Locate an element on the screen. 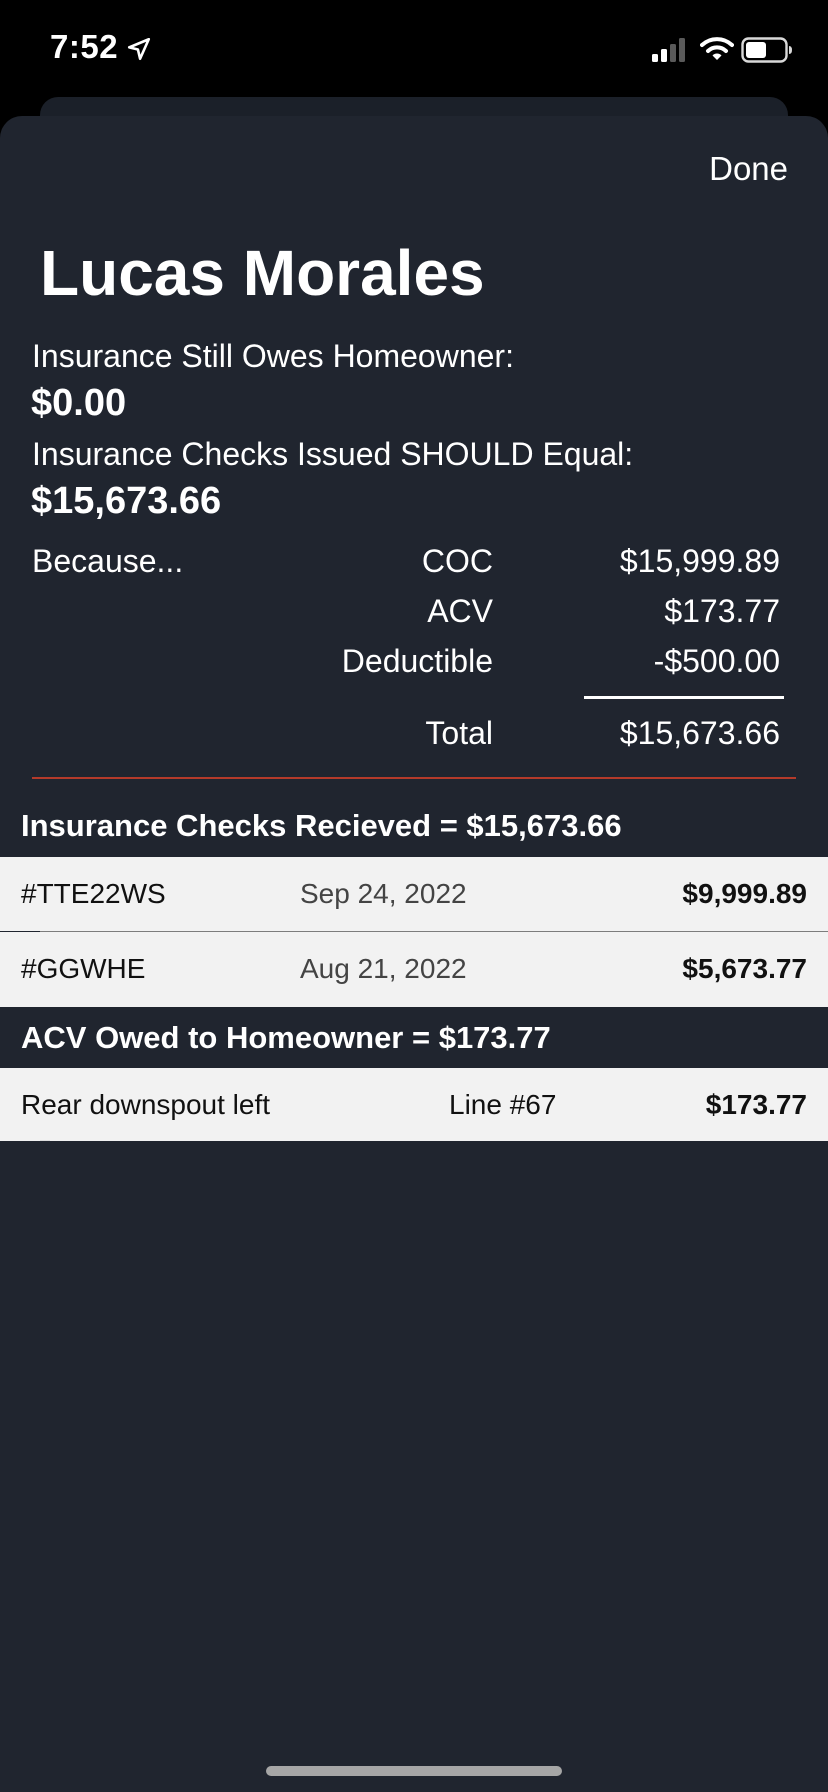  issued-label: Insurance Checks Issued SHOULD Equal: is located at coordinates (333, 454).